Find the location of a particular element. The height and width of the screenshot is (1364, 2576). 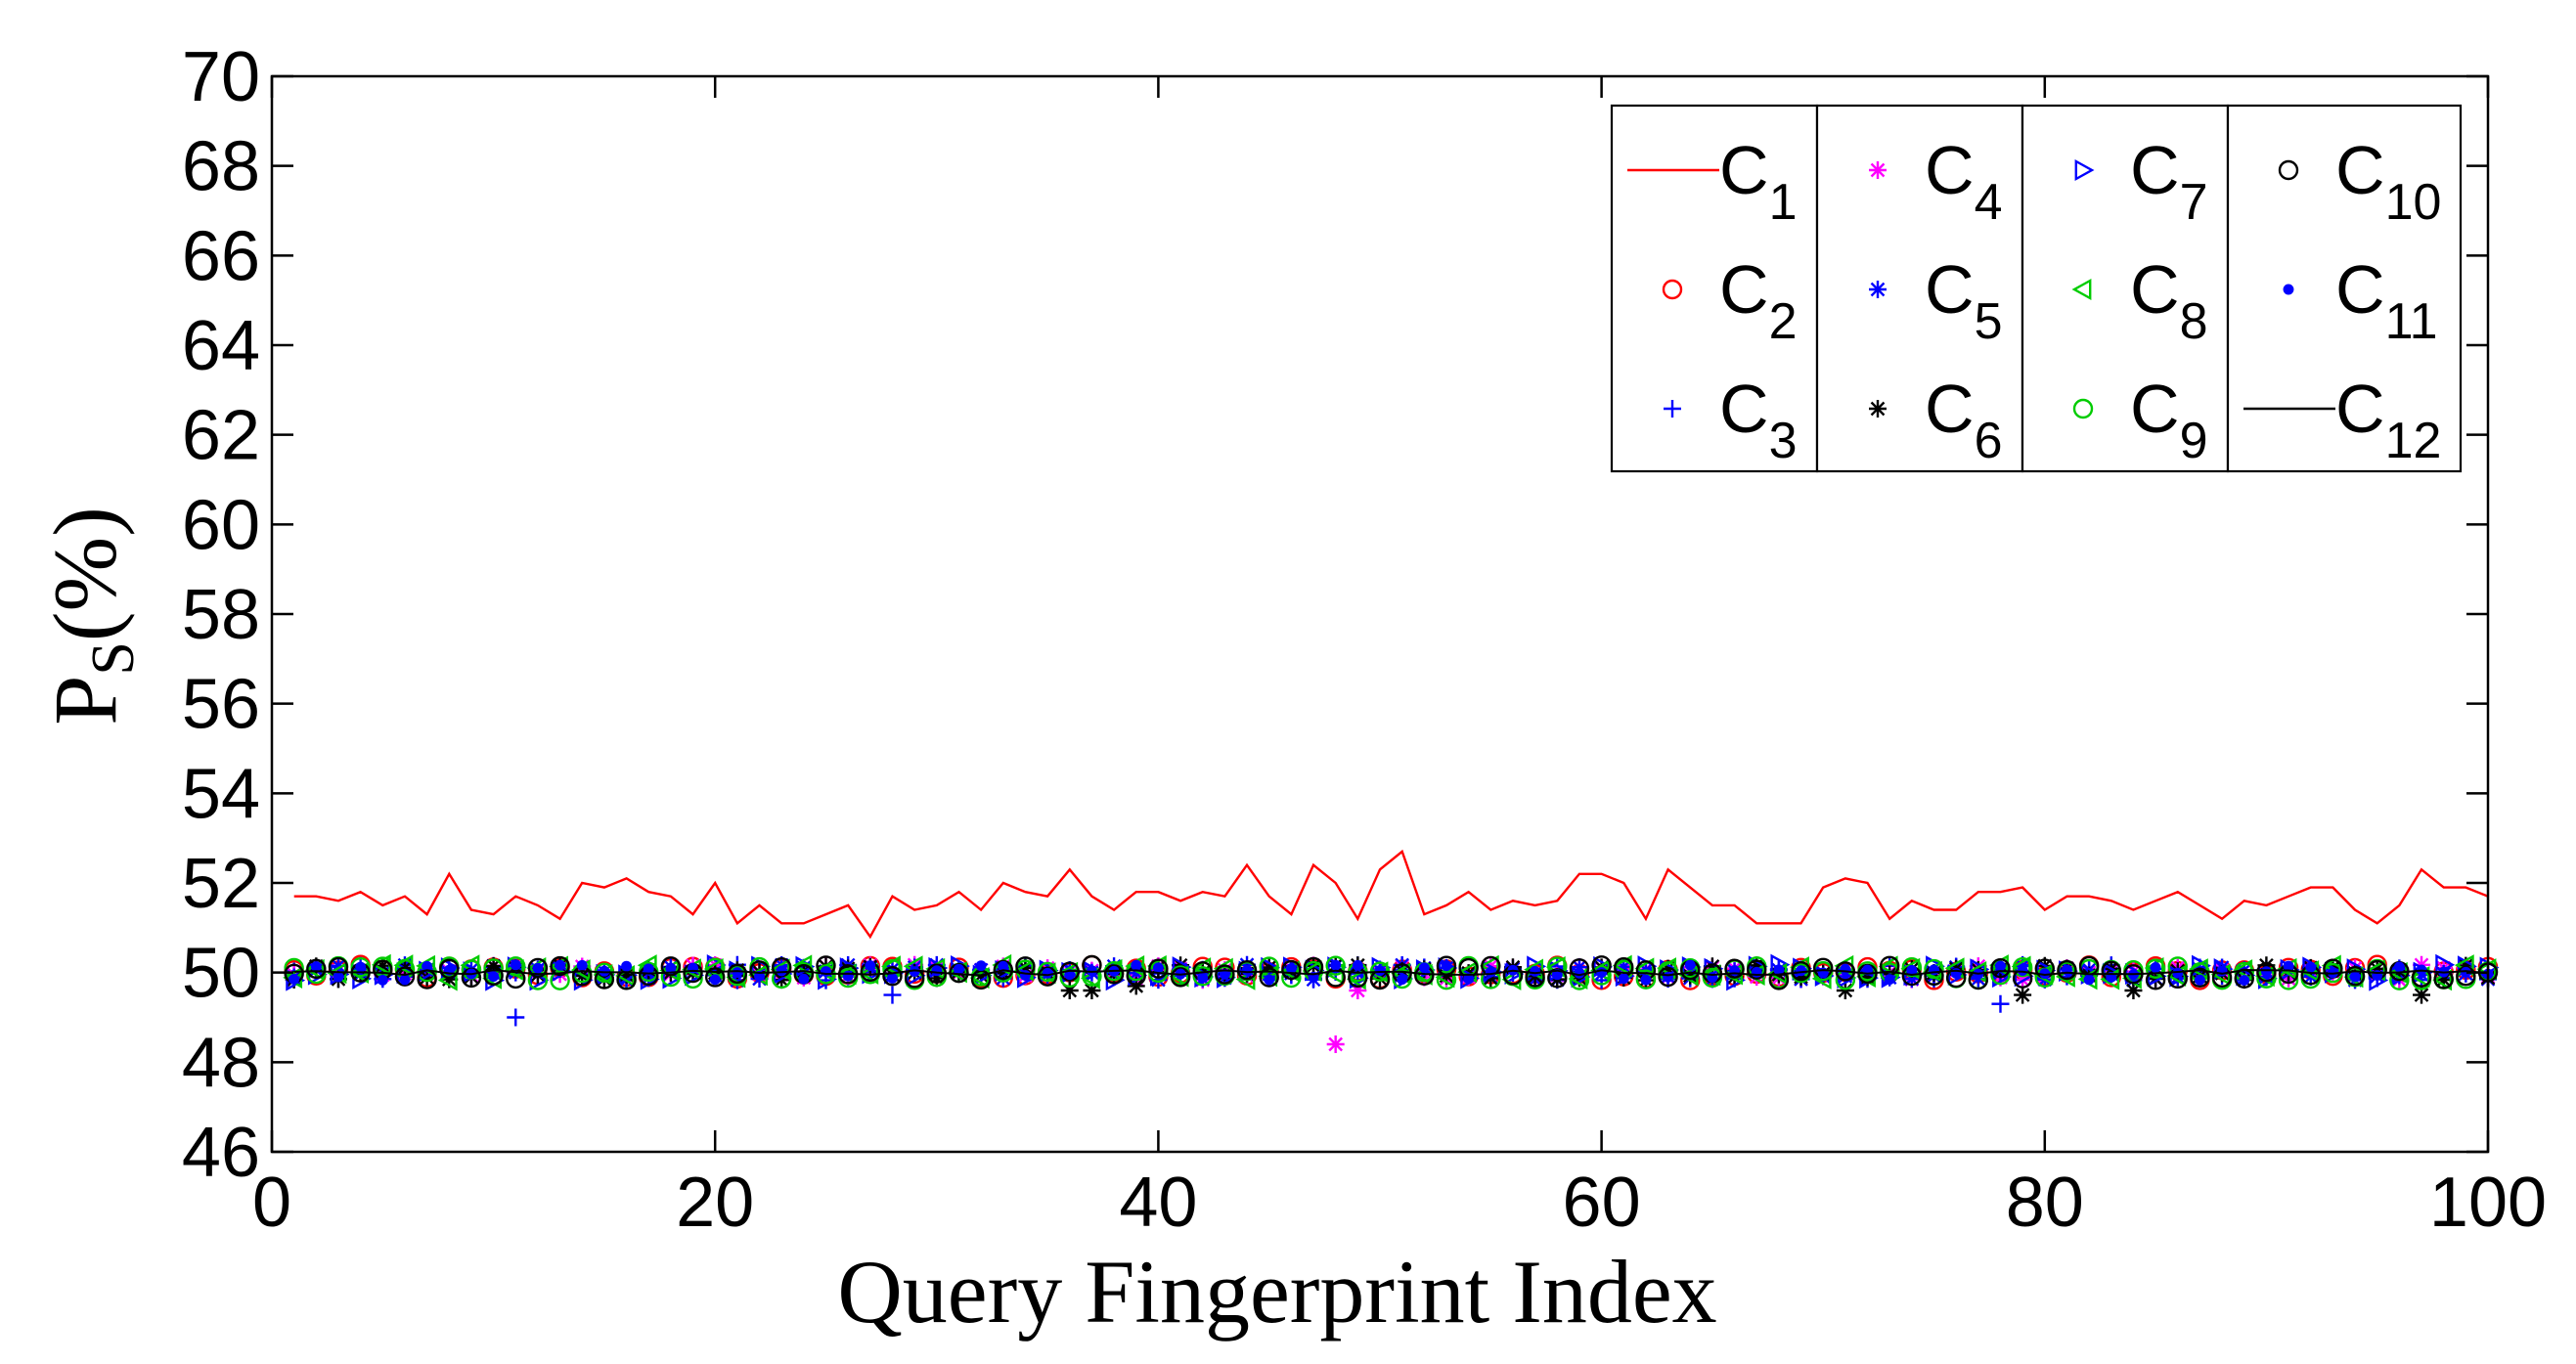

series-c12-line is located at coordinates (1391, 973).